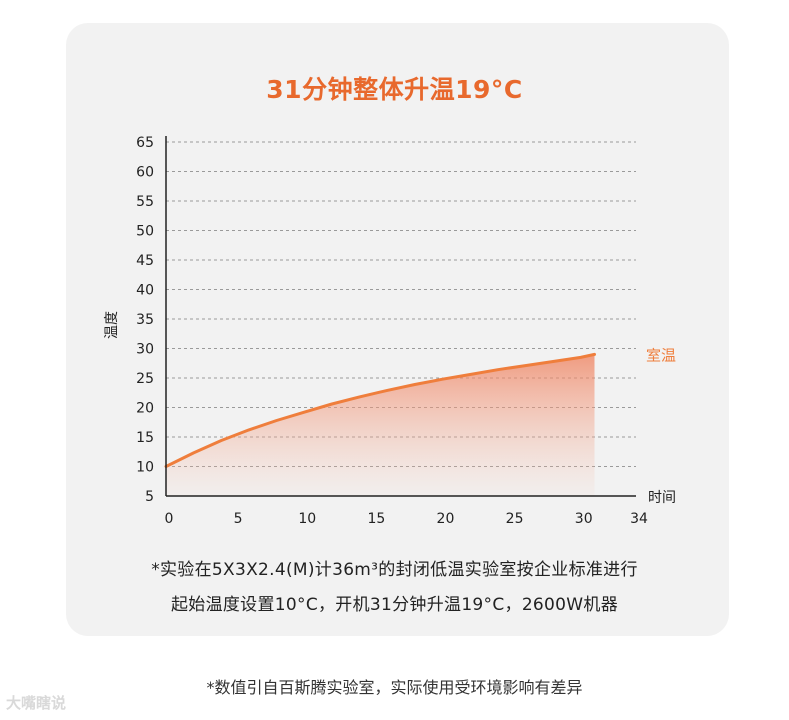 Image resolution: width=789 pixels, height=720 pixels. What do you see at coordinates (36, 703) in the screenshot?
I see `watermark-logo: 大嘴瞎说` at bounding box center [36, 703].